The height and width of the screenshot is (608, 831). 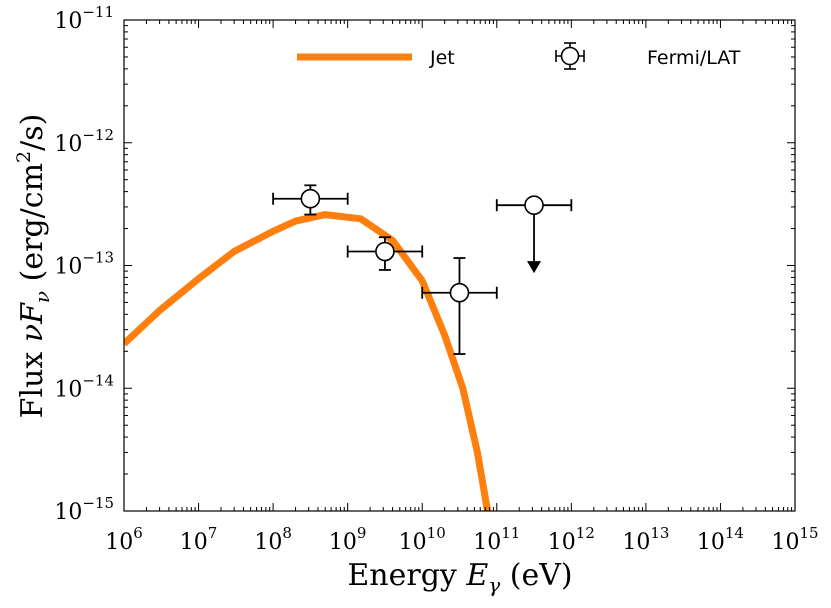 I want to click on x-tick-label: 10¹³, so click(x=645, y=539).